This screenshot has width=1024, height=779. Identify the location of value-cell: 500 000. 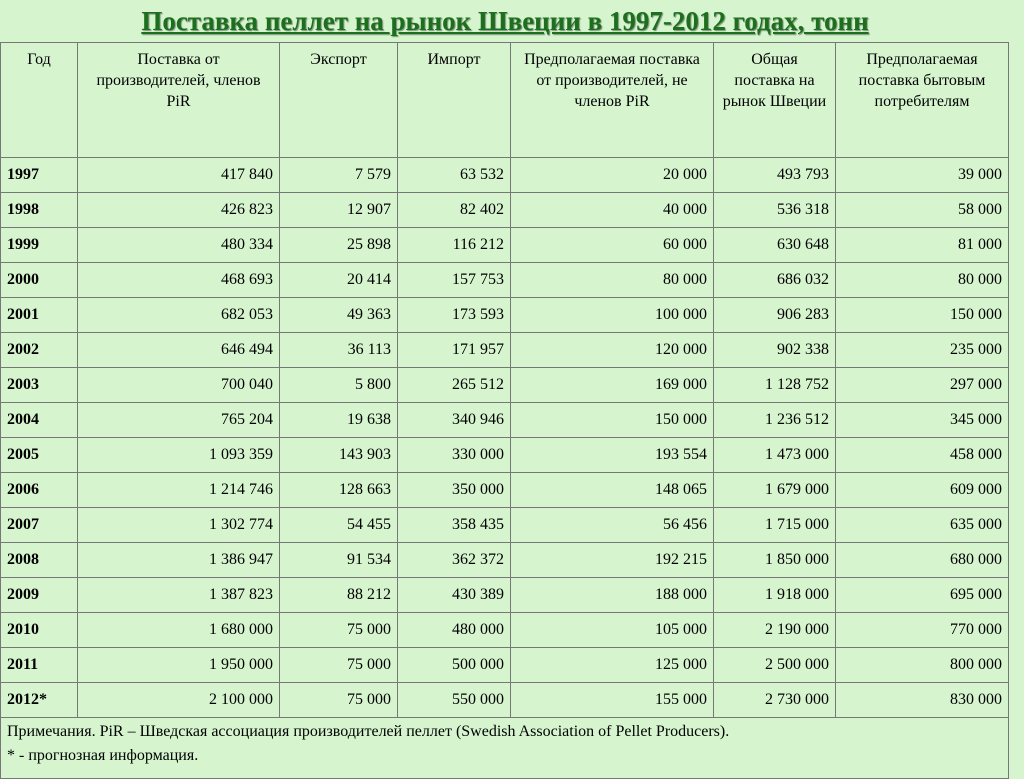
(454, 665).